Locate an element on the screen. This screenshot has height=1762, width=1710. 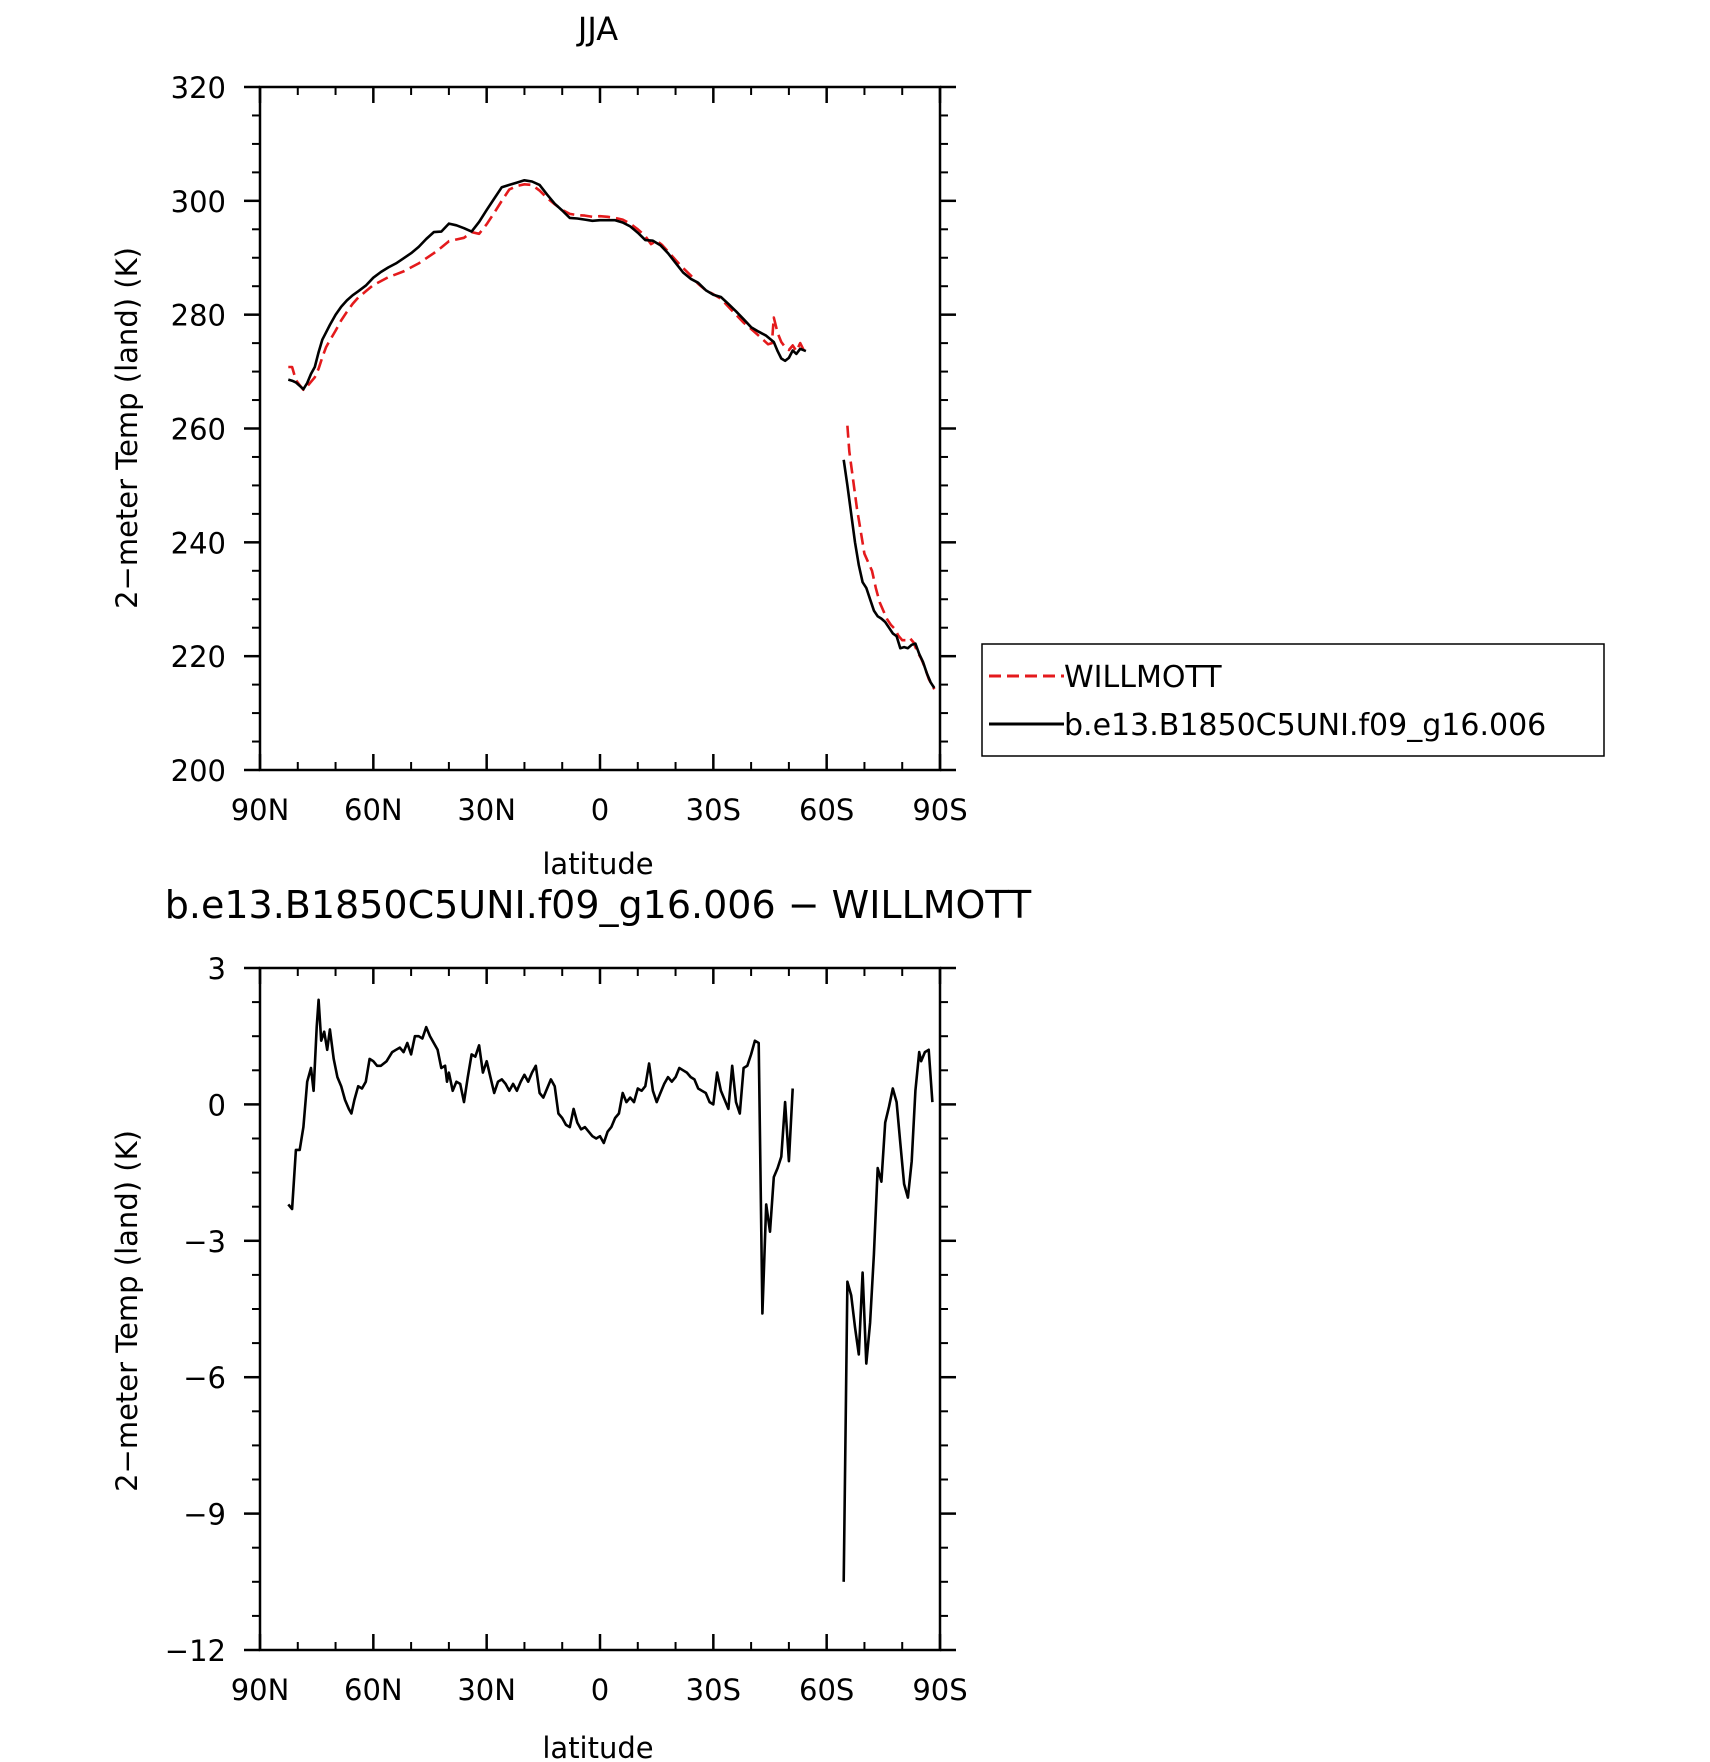
top-y-tick-label: 260 is located at coordinates (198, 430).